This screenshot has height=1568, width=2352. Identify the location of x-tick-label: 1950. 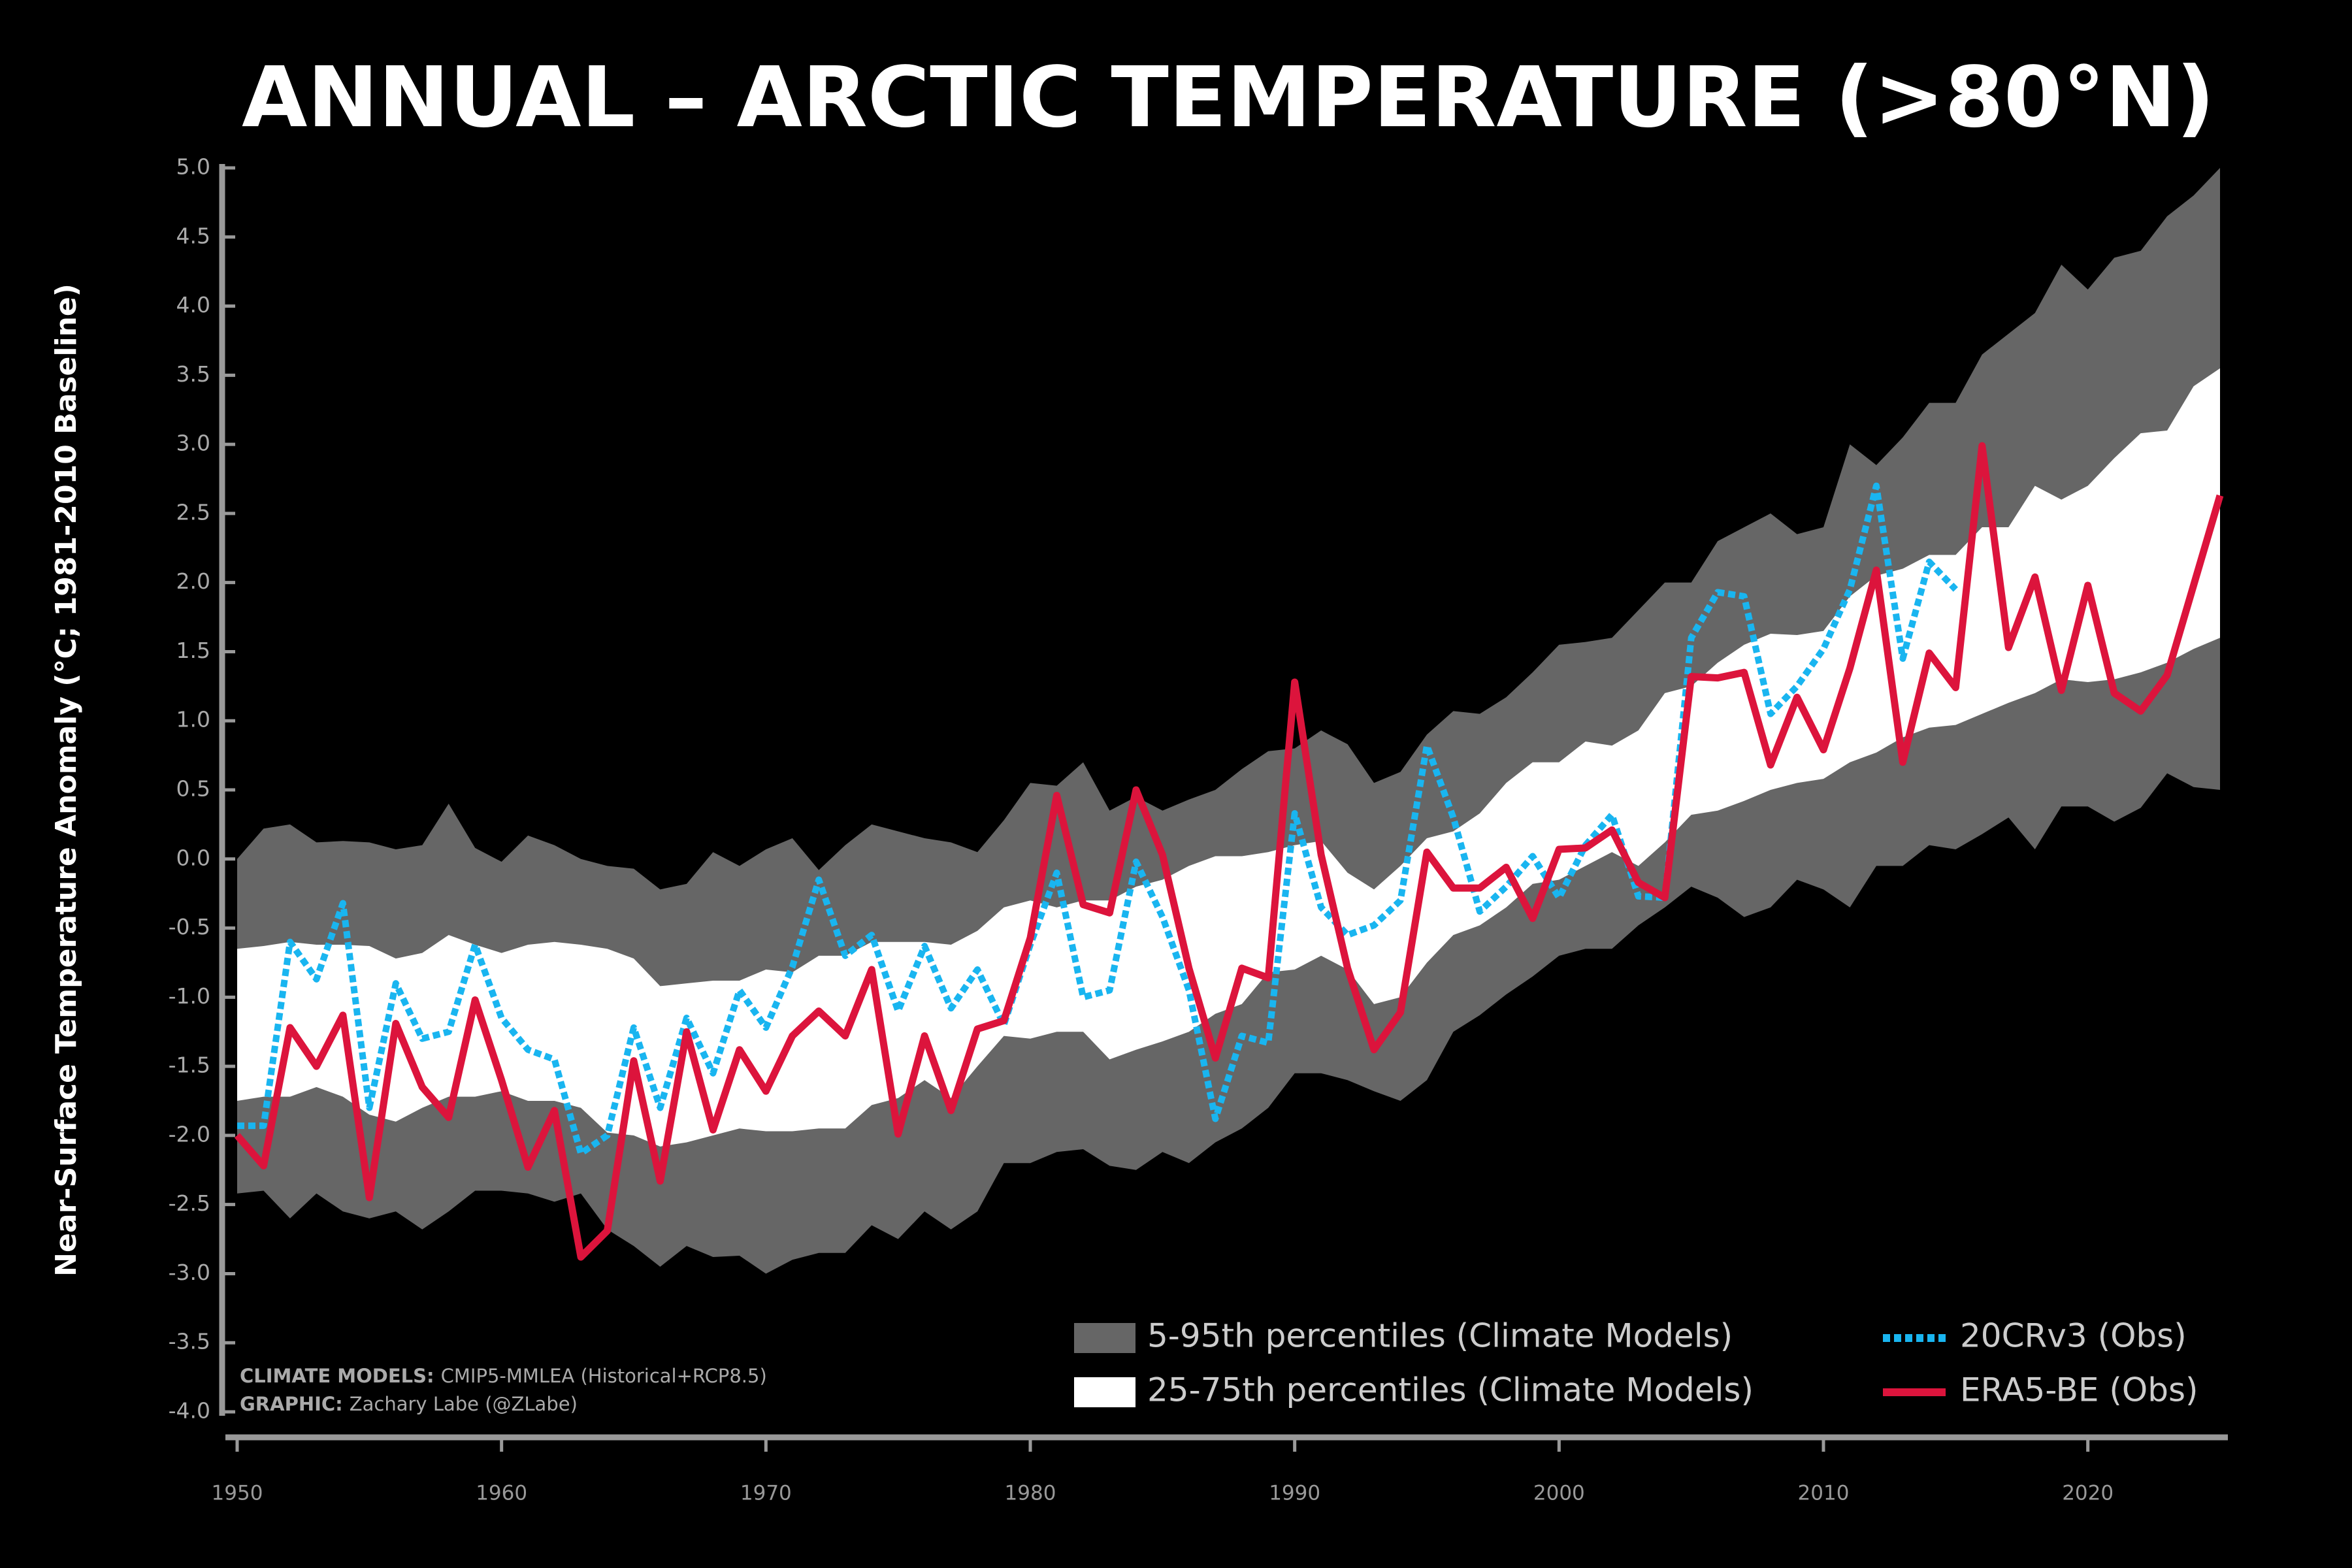
(237, 1493).